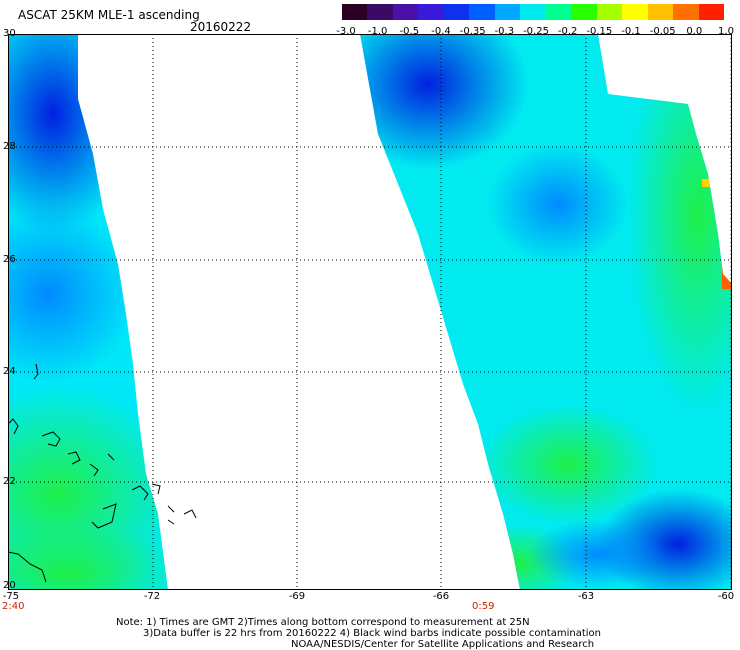  I want to click on lon-label--60: -60, so click(726, 596).